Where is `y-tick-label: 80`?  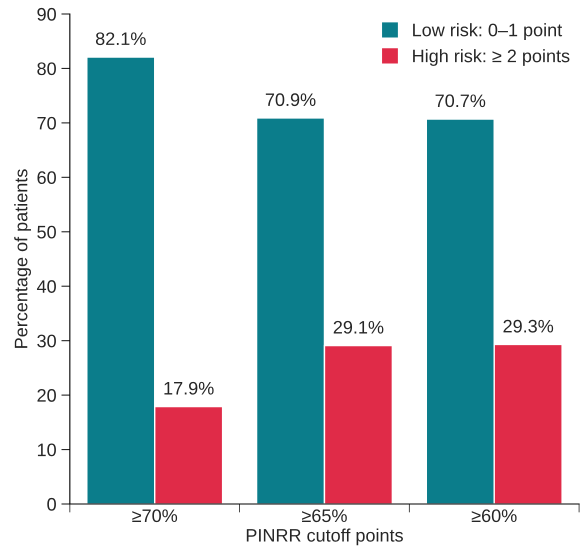
y-tick-label: 80 is located at coordinates (46, 69).